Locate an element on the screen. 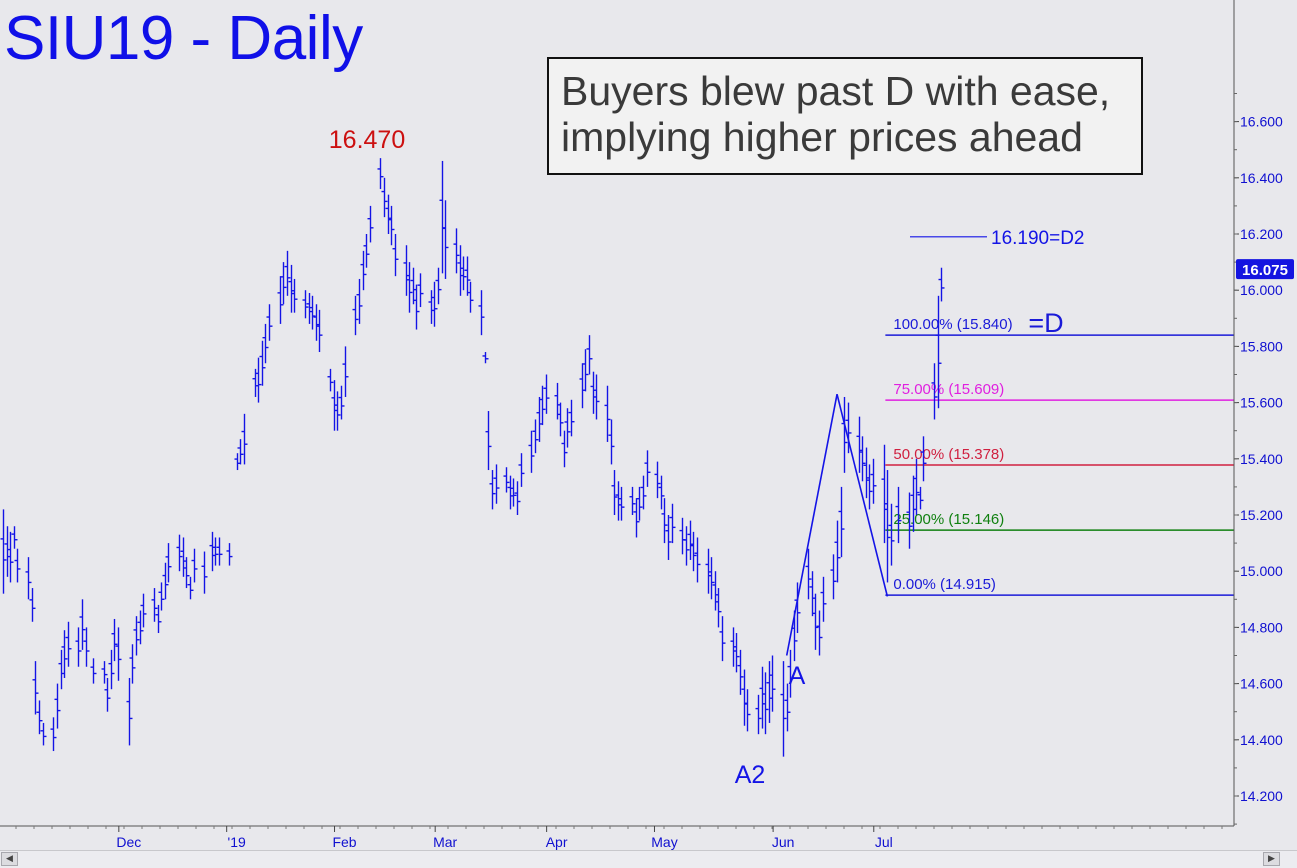 This screenshot has height=868, width=1297. comment-line-2: implying higher prices ahead is located at coordinates (822, 137).